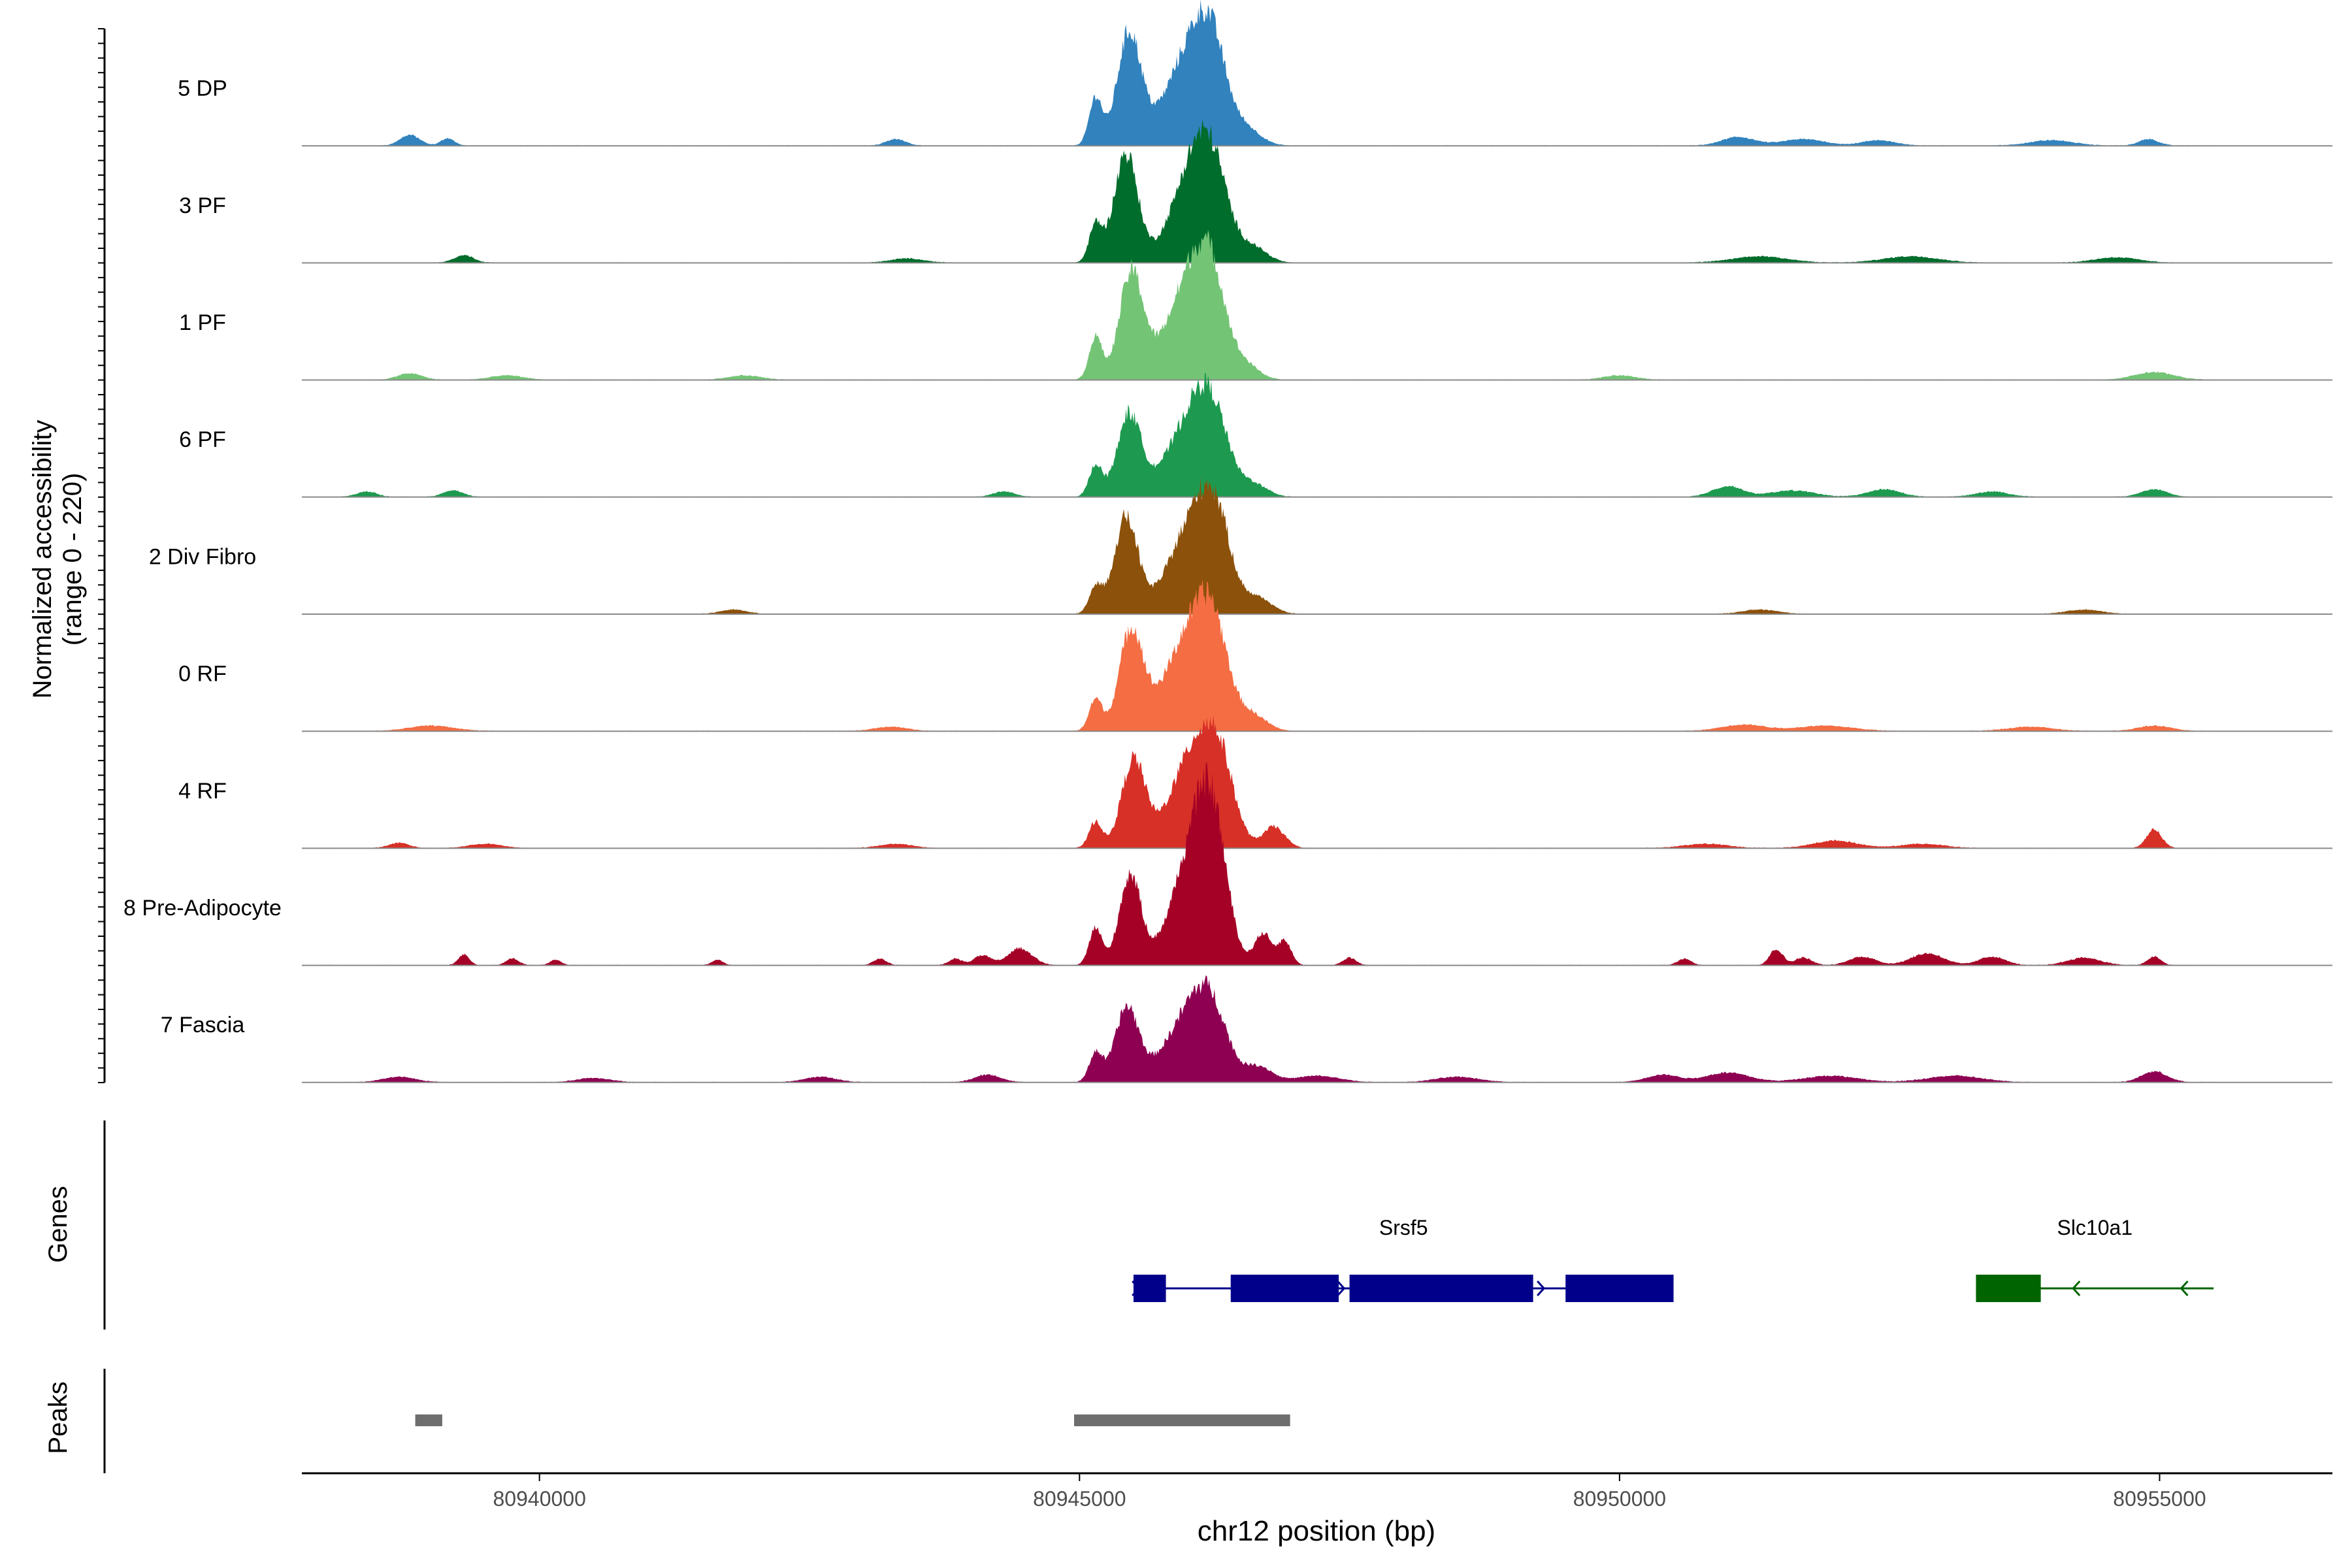 This screenshot has width=2352, height=1568. I want to click on track-8-pre-adipocyte: 8 Pre-Adipocyte, so click(1227, 864).